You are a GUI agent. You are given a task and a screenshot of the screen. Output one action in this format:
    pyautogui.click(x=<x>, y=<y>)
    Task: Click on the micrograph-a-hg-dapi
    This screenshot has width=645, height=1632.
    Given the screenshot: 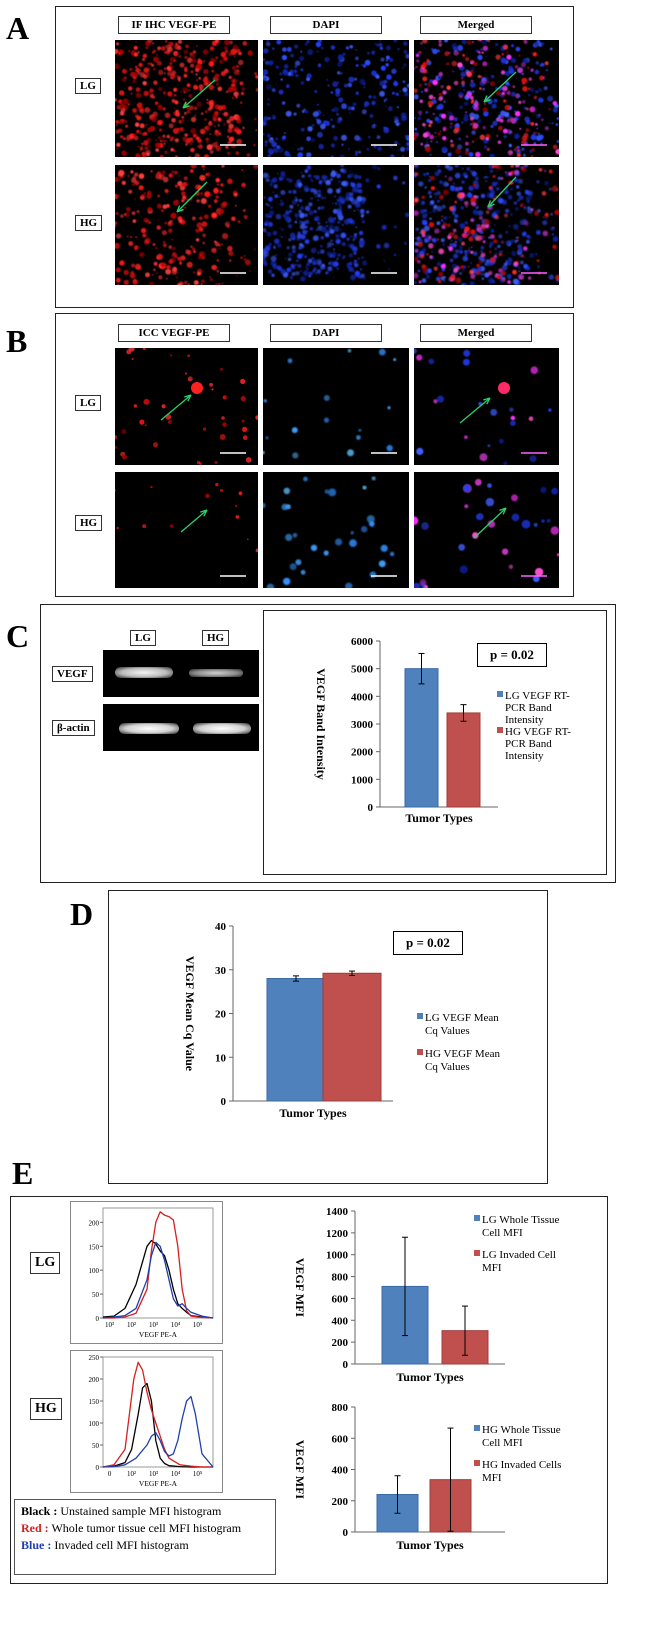 What is the action you would take?
    pyautogui.click(x=336, y=225)
    